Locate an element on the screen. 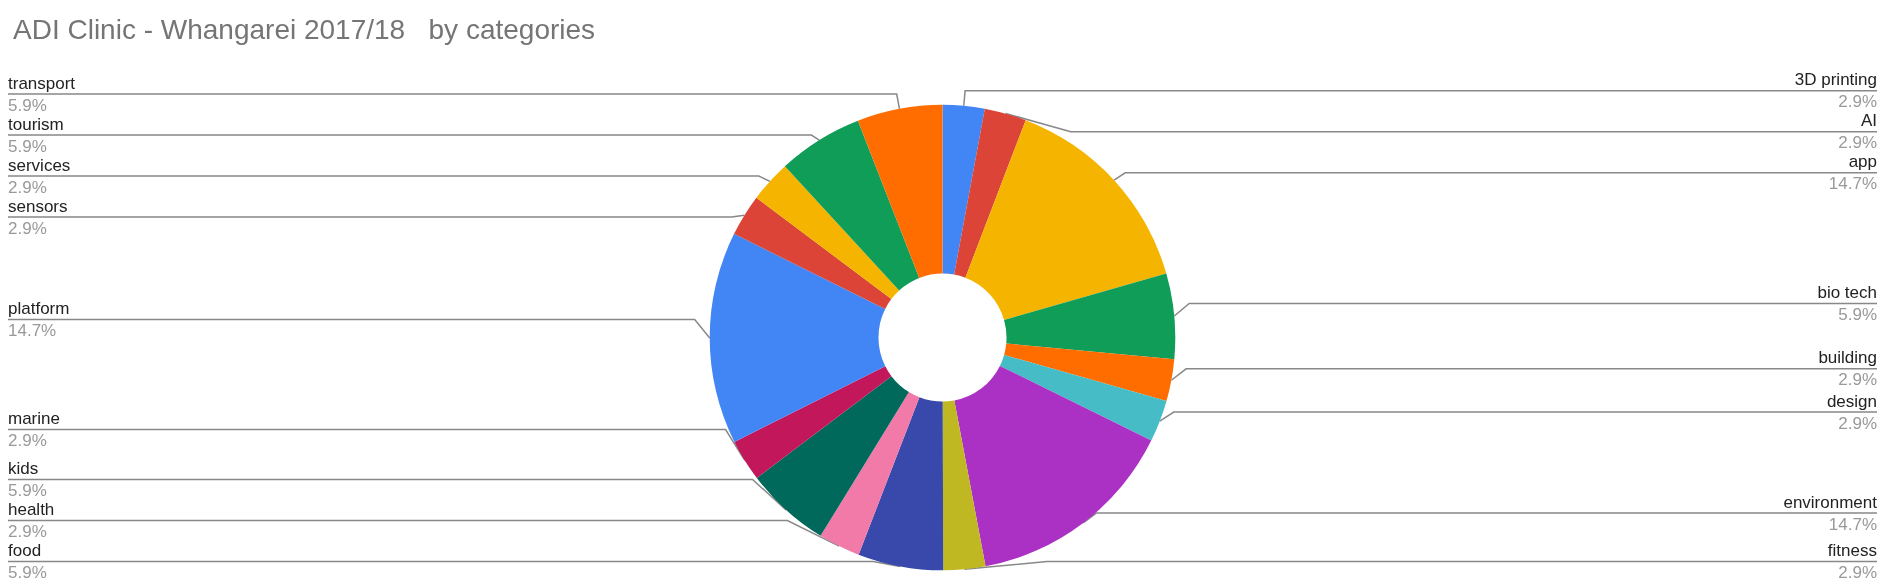  slice-label: bio tech is located at coordinates (1847, 292).